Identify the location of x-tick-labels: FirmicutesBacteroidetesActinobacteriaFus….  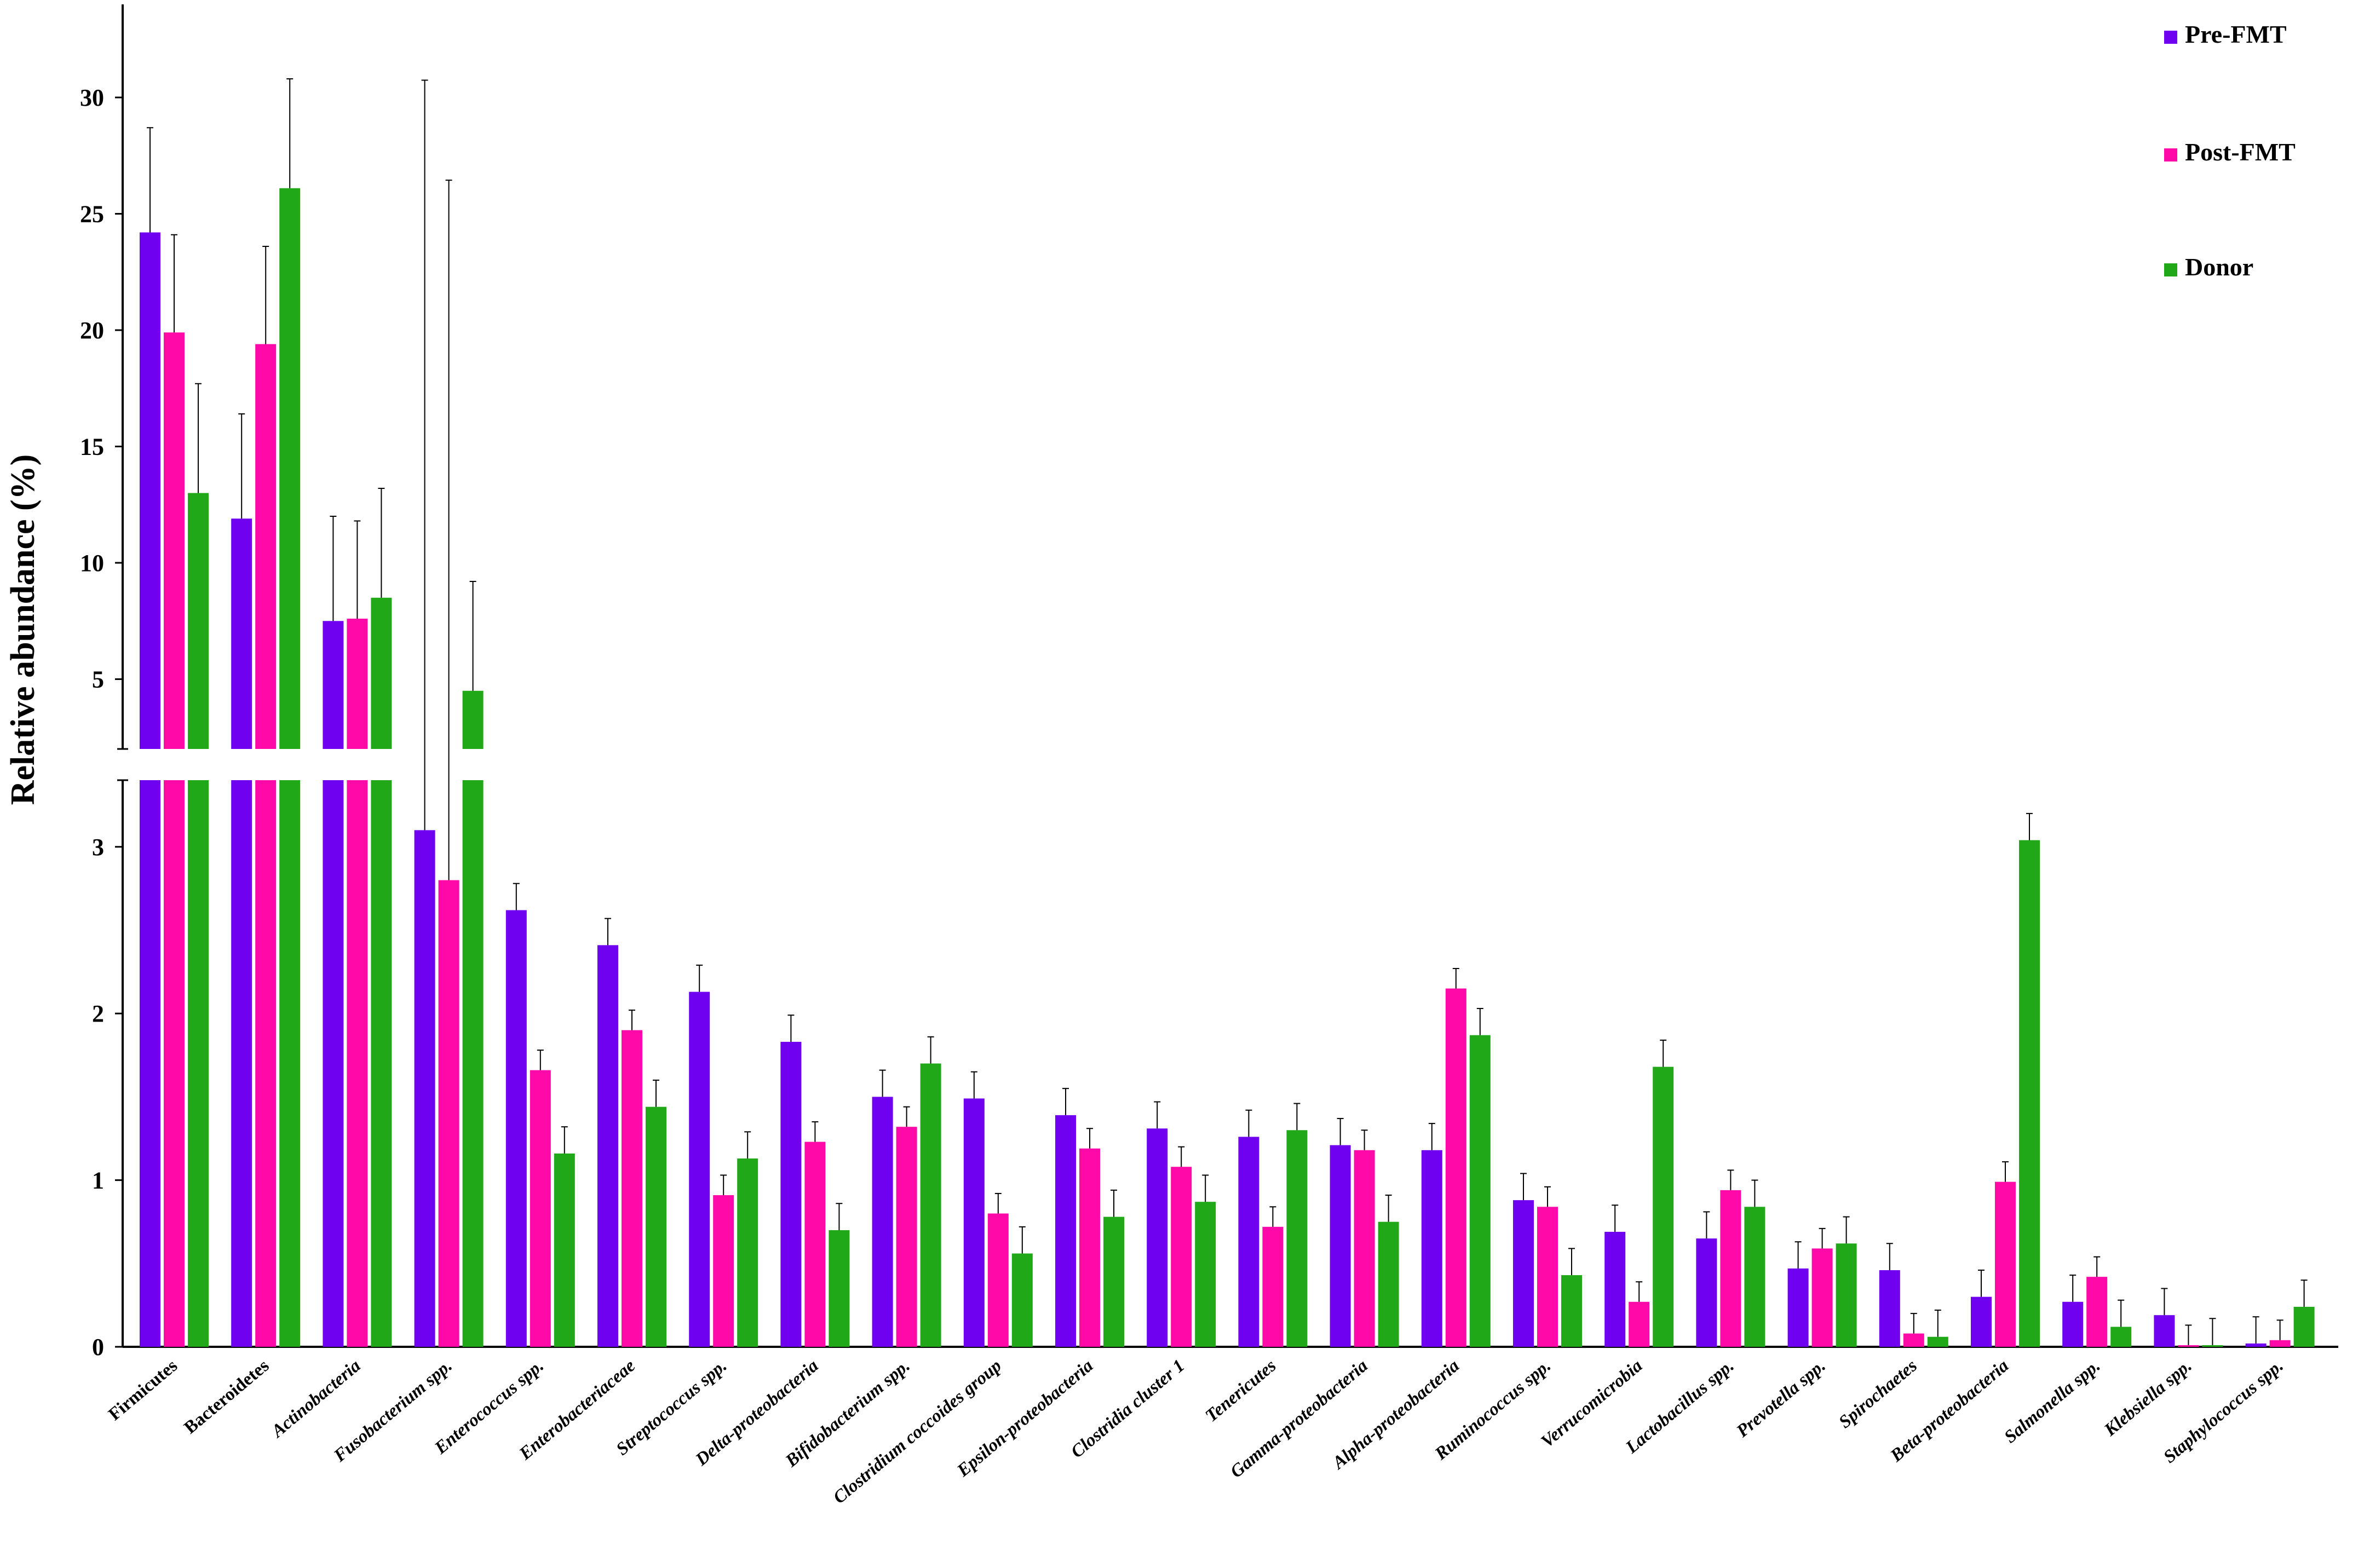
(1196, 1432).